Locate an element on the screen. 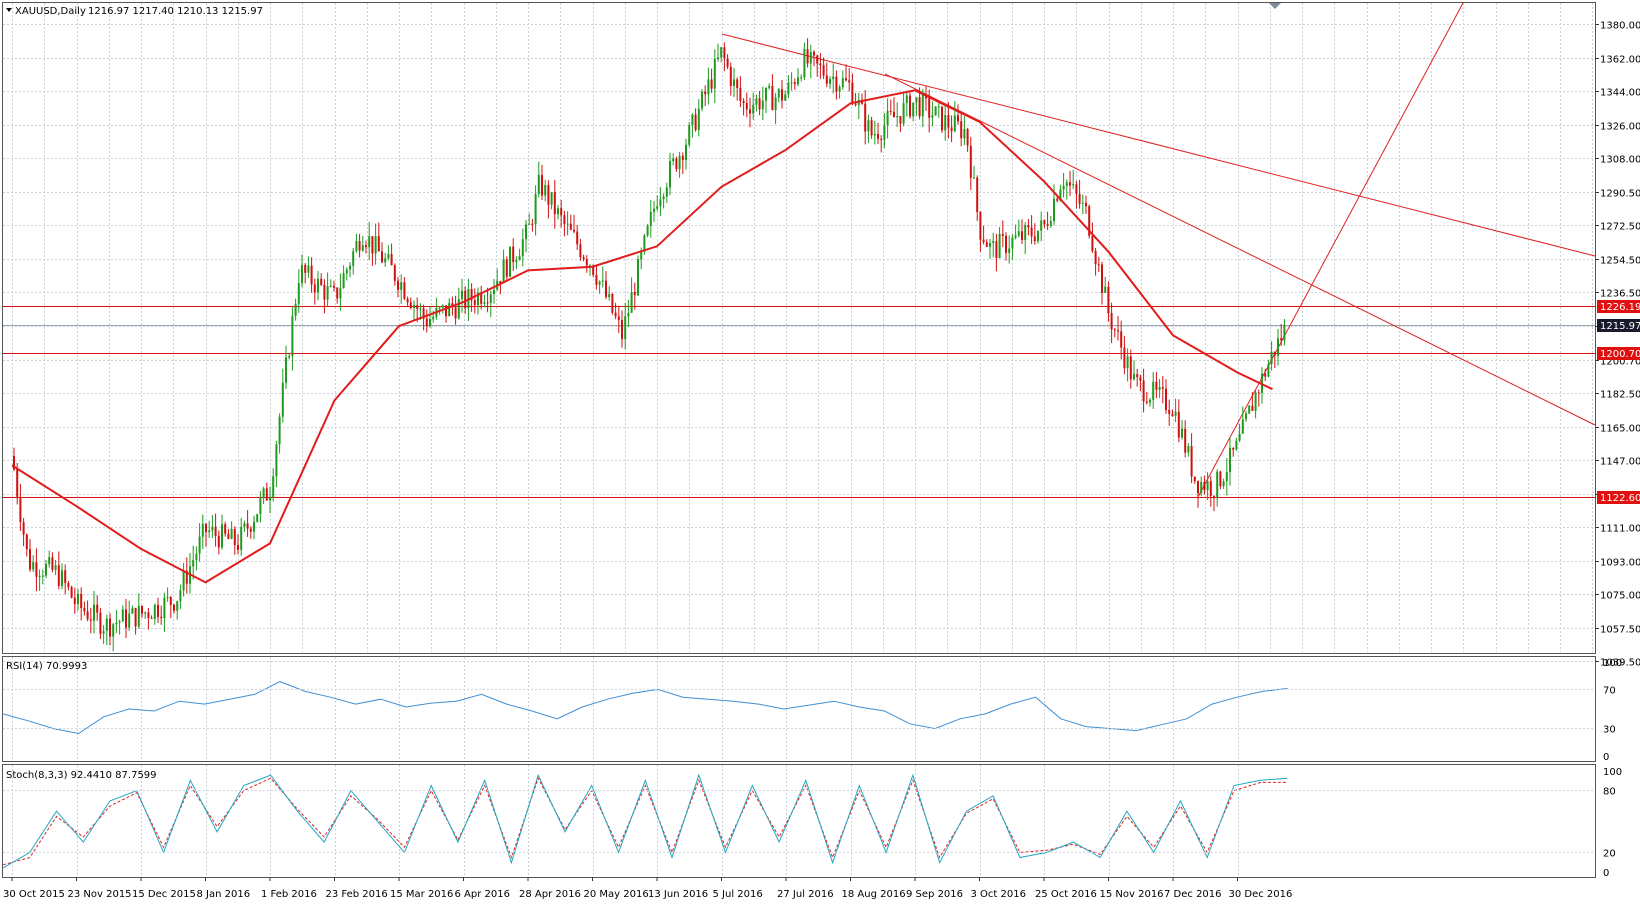  rsi-tick-label: 70 is located at coordinates (1609, 690).